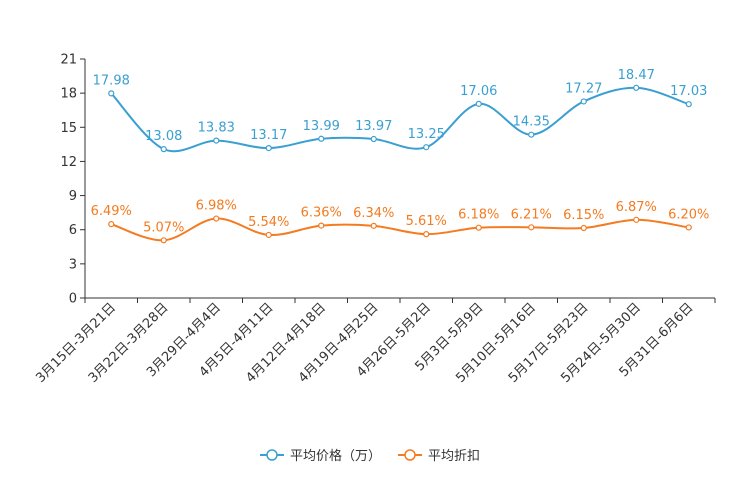 Image resolution: width=744 pixels, height=496 pixels. What do you see at coordinates (216, 206) in the screenshot?
I see `data-label: 6.98%` at bounding box center [216, 206].